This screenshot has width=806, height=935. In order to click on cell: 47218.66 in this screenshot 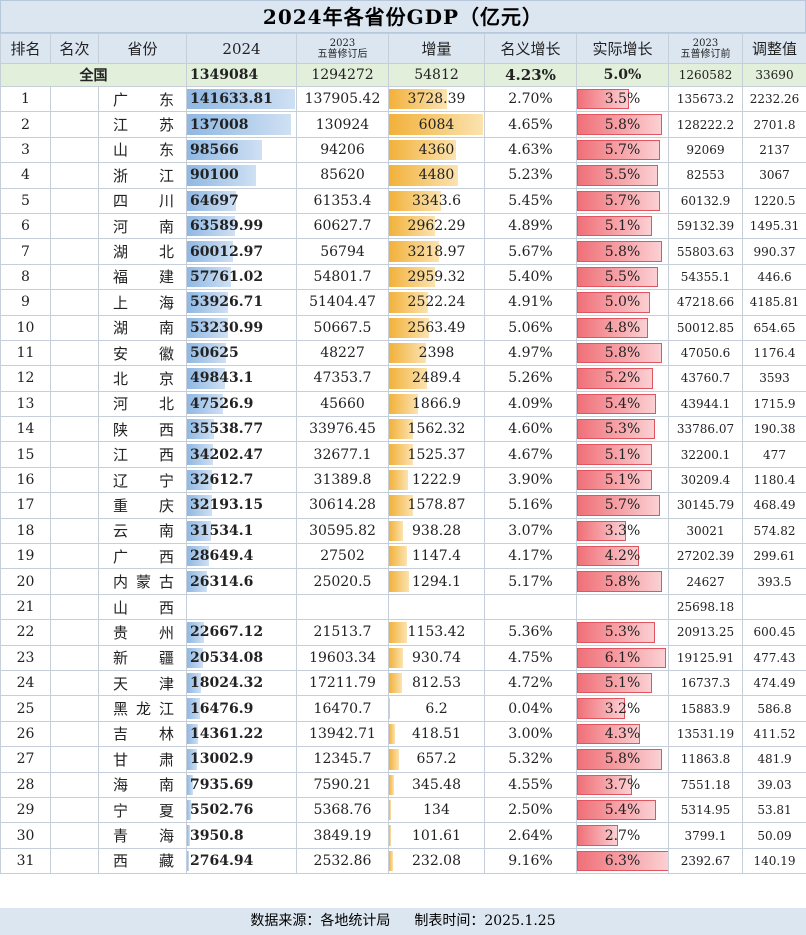, I will do `click(705, 302)`.